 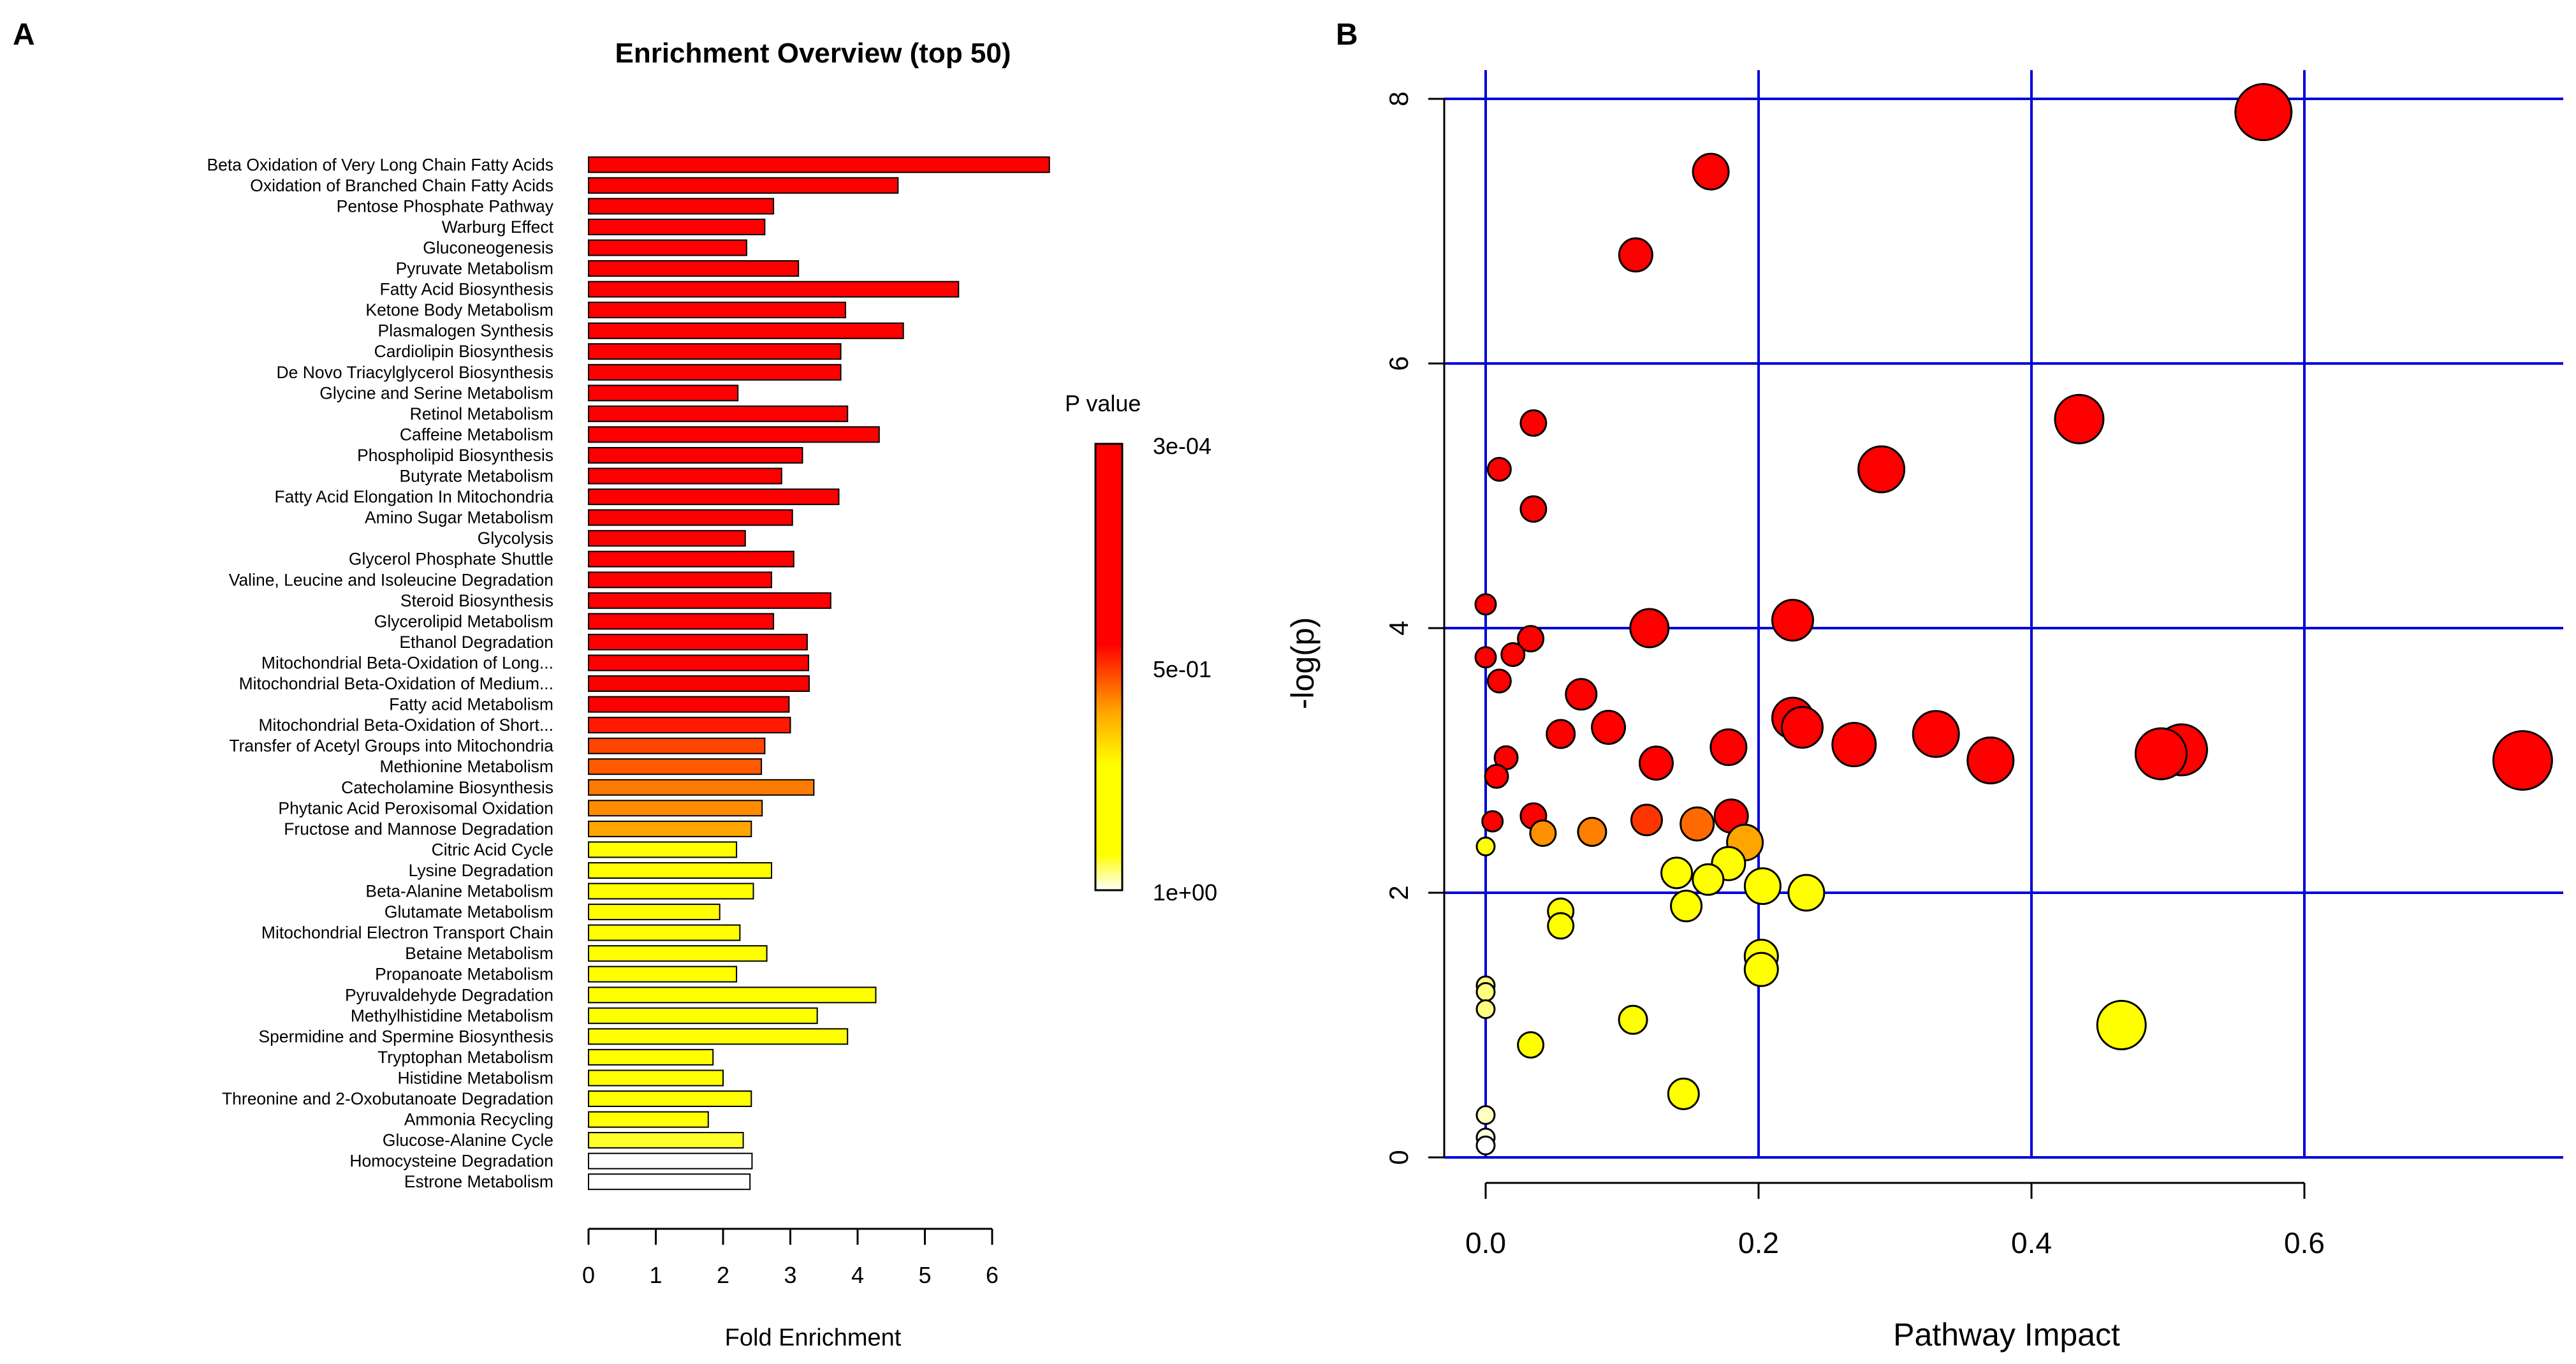 What do you see at coordinates (1303, 663) in the screenshot?
I see `y-axis-title-b: -log(p)` at bounding box center [1303, 663].